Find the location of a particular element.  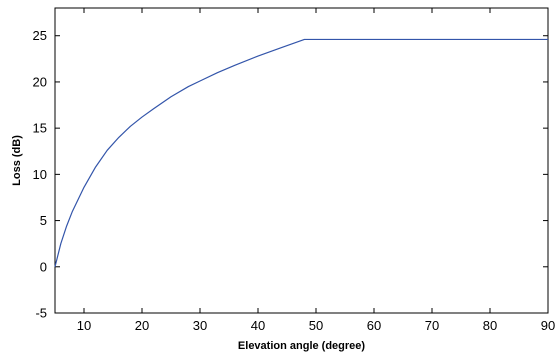

x-tick-label: 90 is located at coordinates (548, 325).